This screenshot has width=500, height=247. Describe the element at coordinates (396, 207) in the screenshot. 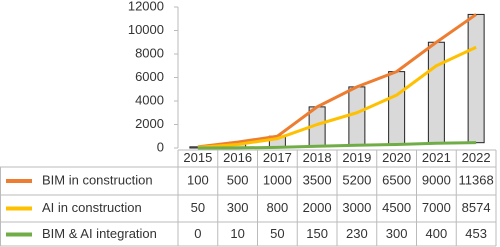

I see `table-value: 4500` at that location.